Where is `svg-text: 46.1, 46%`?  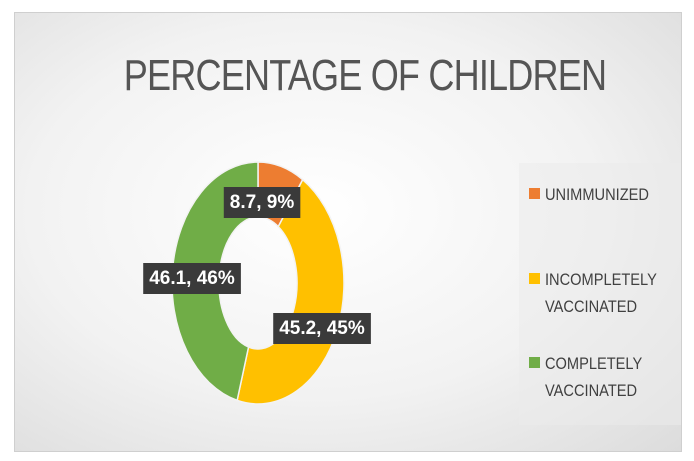
svg-text: 46.1, 46% is located at coordinates (192, 278).